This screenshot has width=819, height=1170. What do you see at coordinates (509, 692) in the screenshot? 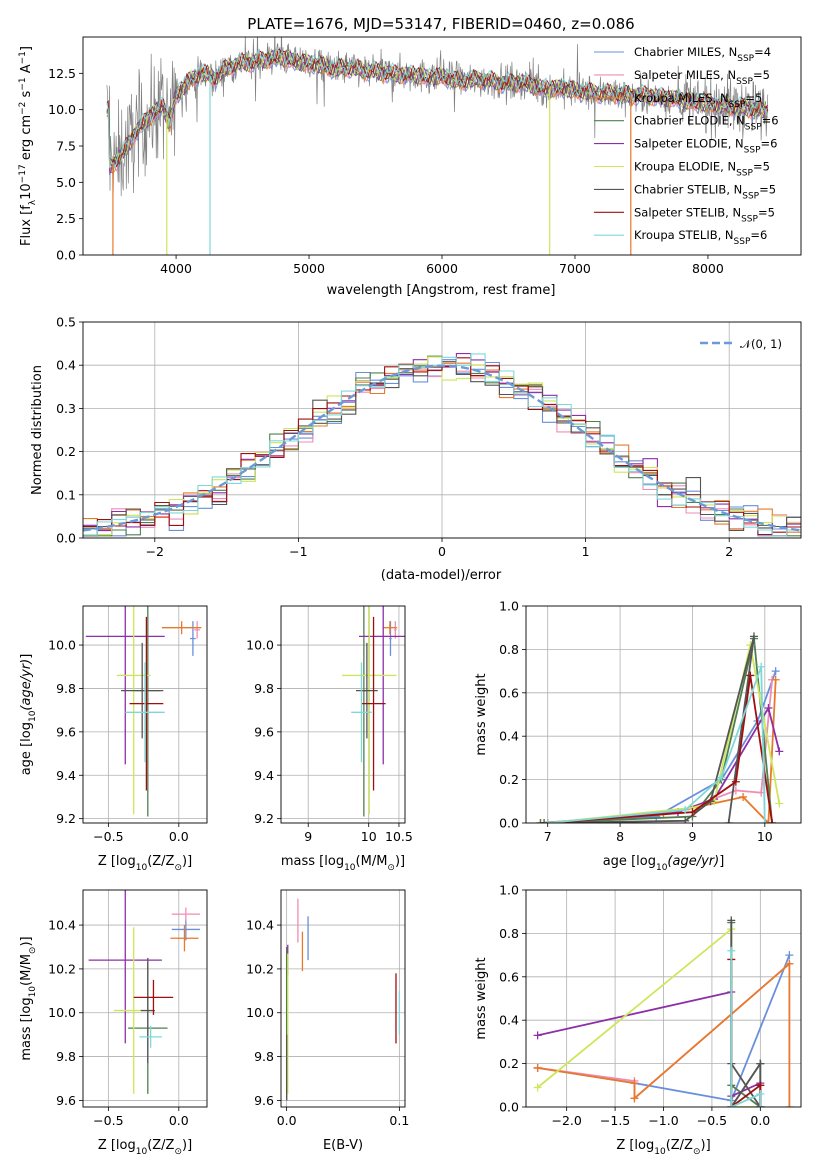
I see `y-tick-label: 0.6` at bounding box center [509, 692].